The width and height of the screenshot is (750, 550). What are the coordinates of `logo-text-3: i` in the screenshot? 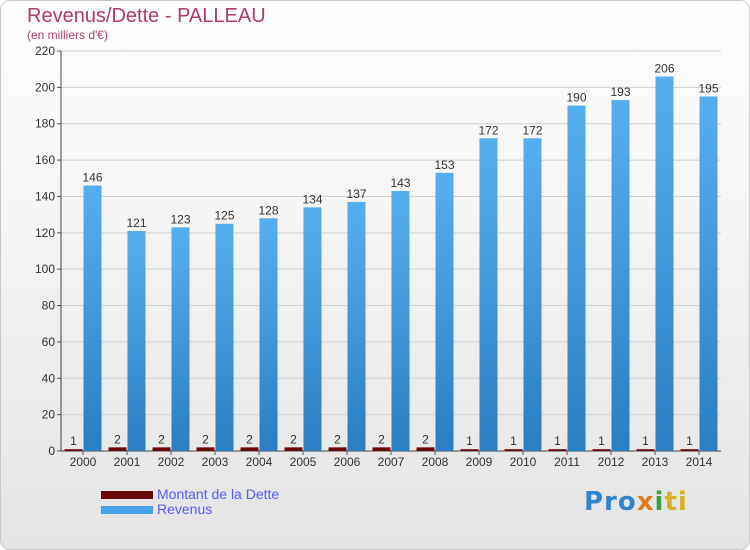 It's located at (659, 502).